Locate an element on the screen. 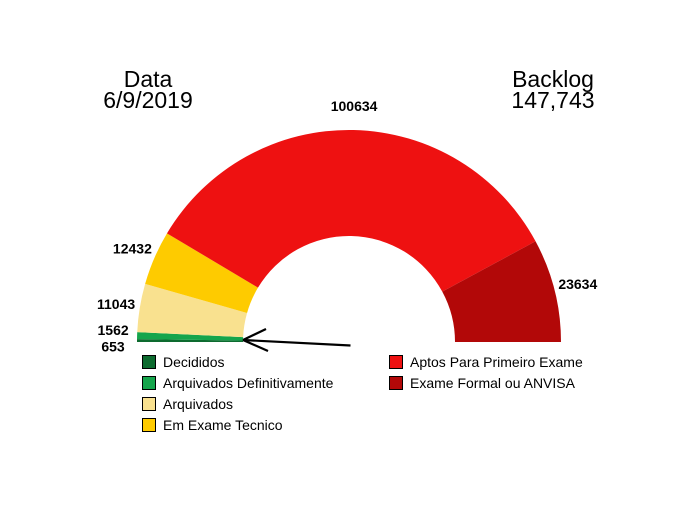 This screenshot has height=522, width=688. segment-decididos is located at coordinates (190, 340).